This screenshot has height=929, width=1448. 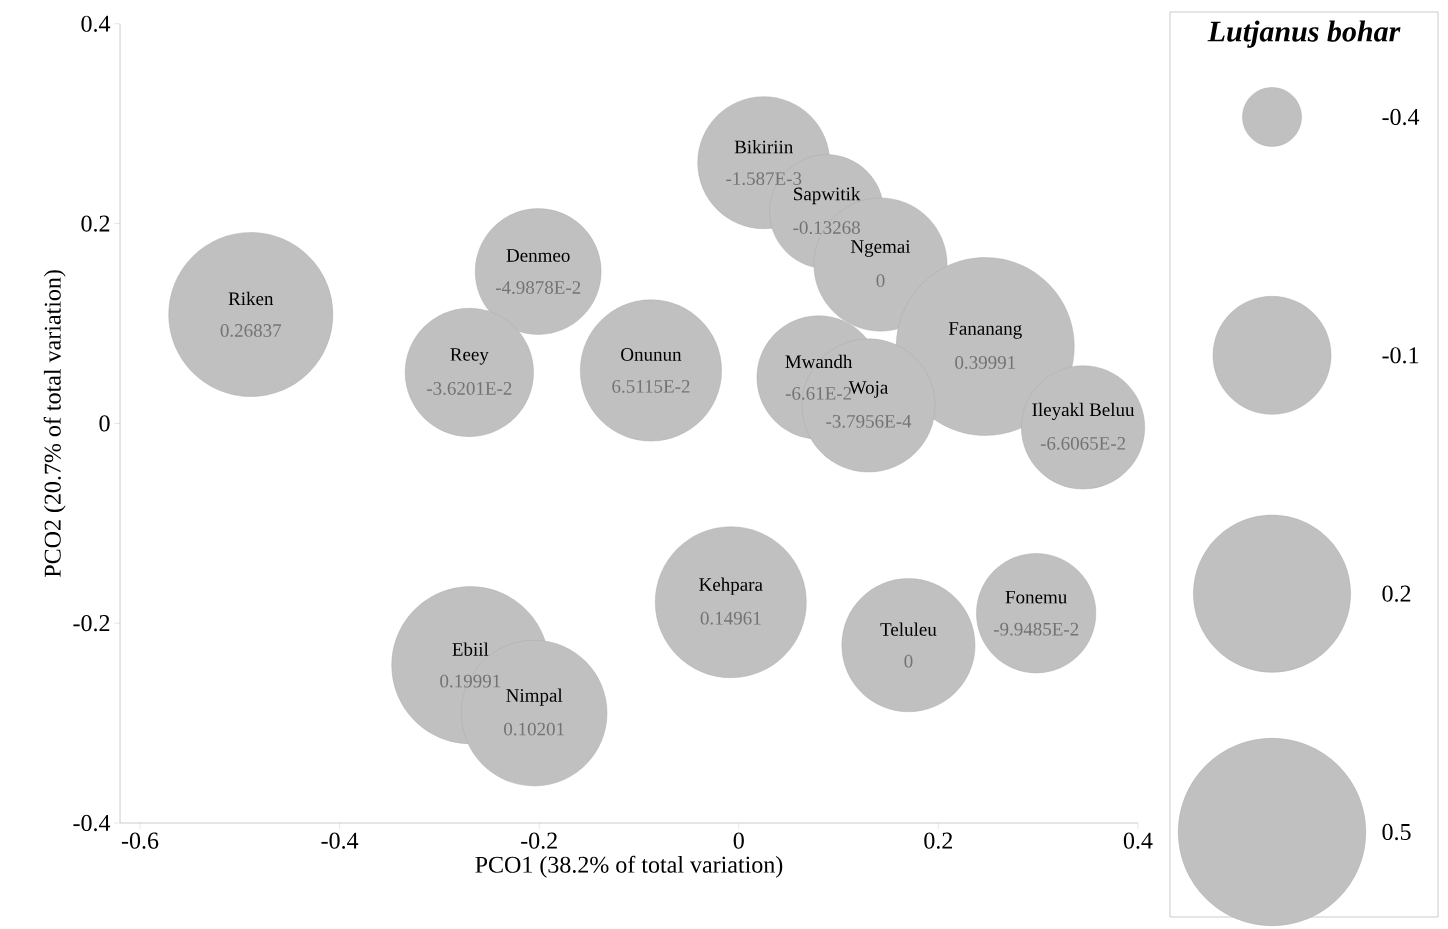 I want to click on x-tick-label: -0.6, so click(x=140, y=840).